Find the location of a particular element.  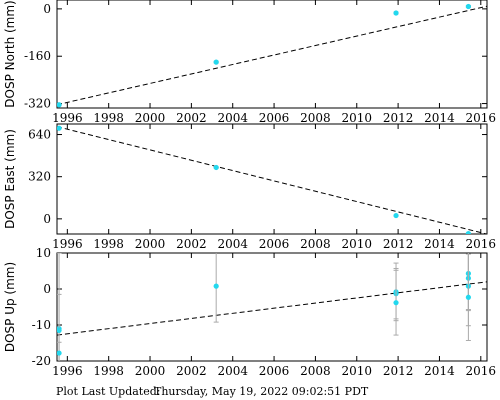

x-tick-label-north: 2000 is located at coordinates (150, 118).